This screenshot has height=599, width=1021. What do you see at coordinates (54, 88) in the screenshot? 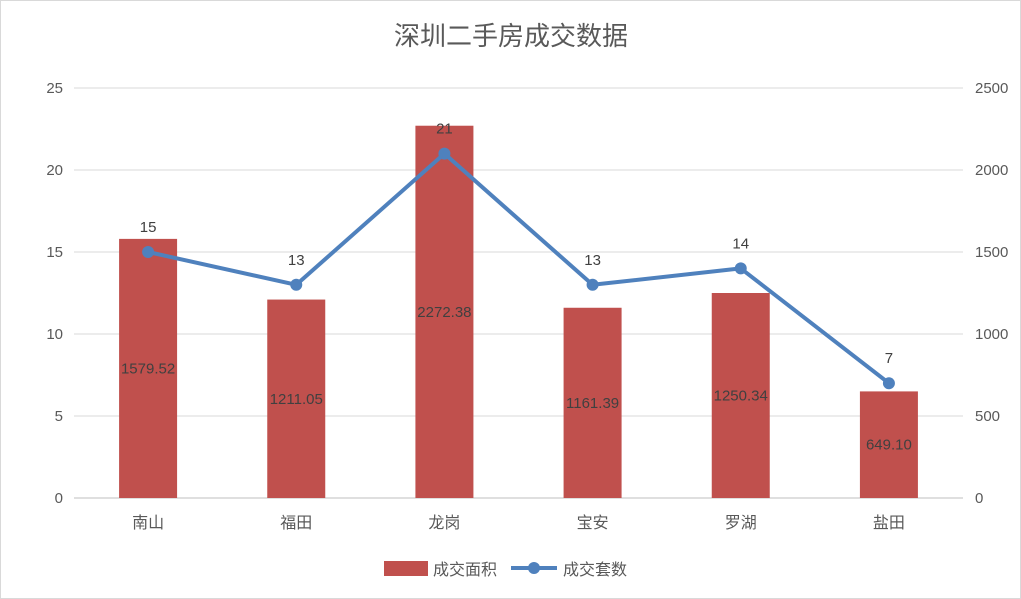
I see `left-axis-tick-label: 25` at bounding box center [54, 88].